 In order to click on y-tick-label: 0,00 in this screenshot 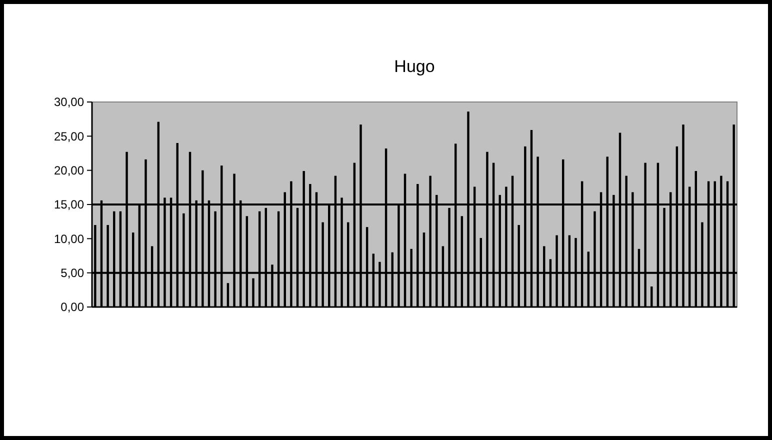, I will do `click(72, 307)`.